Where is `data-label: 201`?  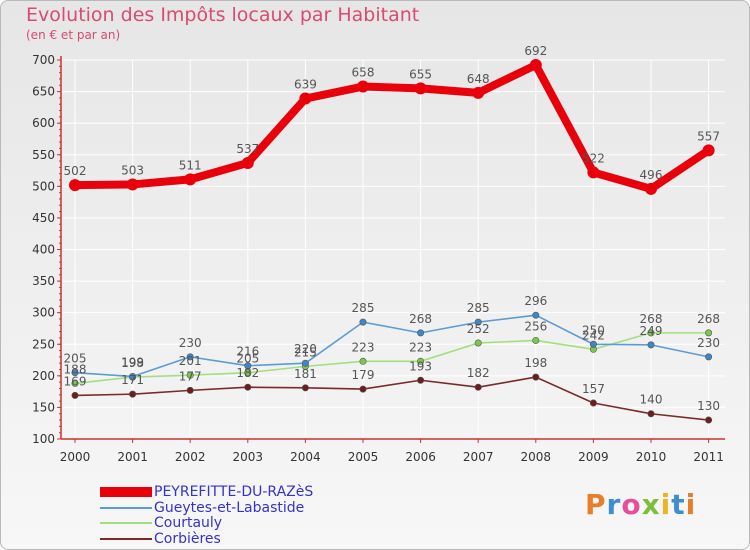 data-label: 201 is located at coordinates (190, 361).